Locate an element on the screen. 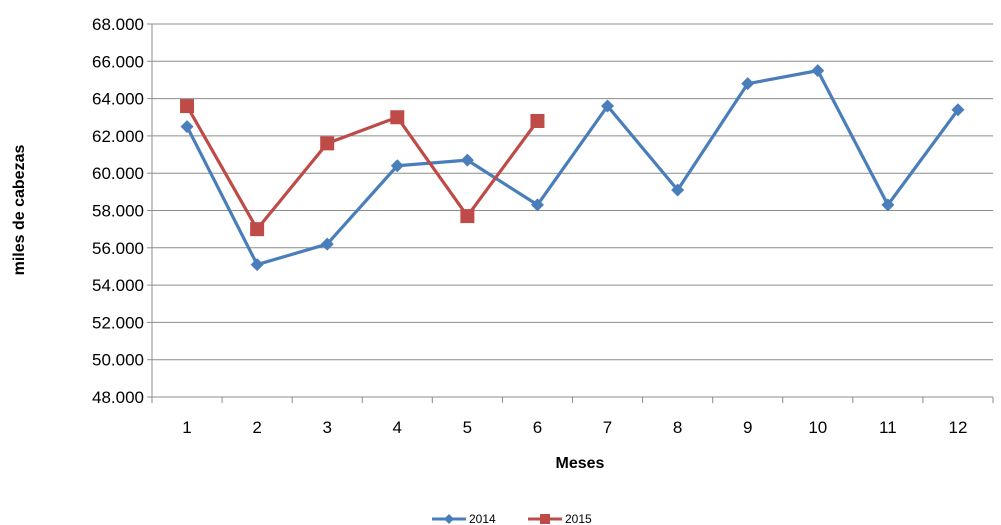 The height and width of the screenshot is (525, 1001). y-tick-label: 58.000 is located at coordinates (118, 211).